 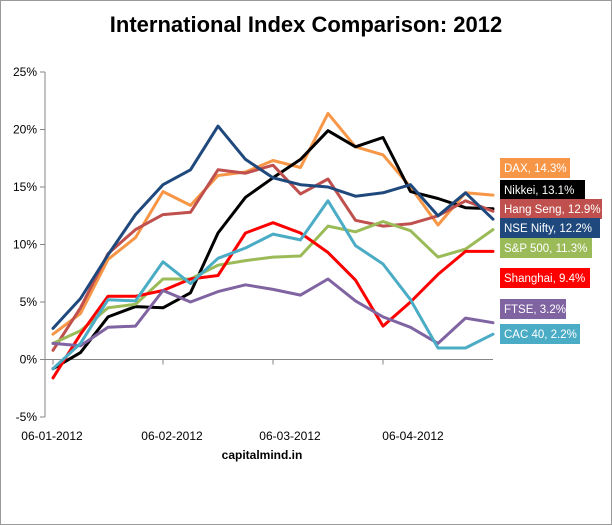 I want to click on y-tick-label: 20%, so click(x=25, y=130).